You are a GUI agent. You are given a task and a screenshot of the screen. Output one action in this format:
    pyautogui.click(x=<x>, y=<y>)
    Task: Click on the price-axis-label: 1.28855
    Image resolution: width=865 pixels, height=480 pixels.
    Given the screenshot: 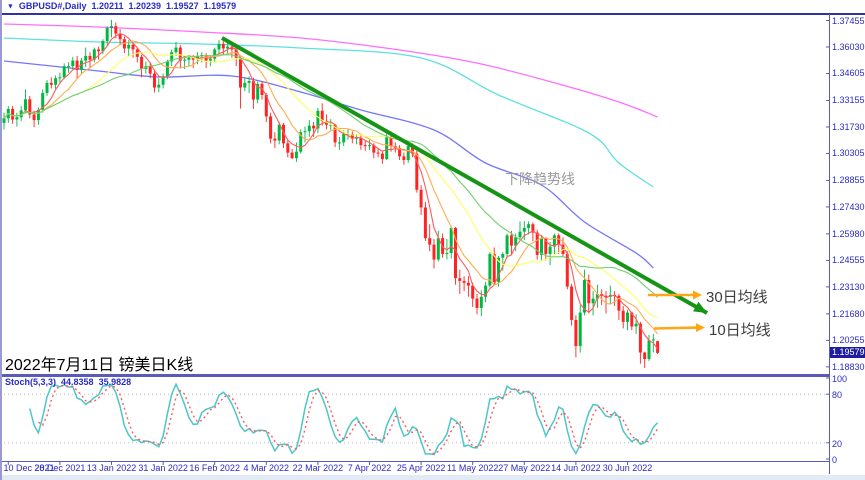 What is the action you would take?
    pyautogui.click(x=848, y=180)
    